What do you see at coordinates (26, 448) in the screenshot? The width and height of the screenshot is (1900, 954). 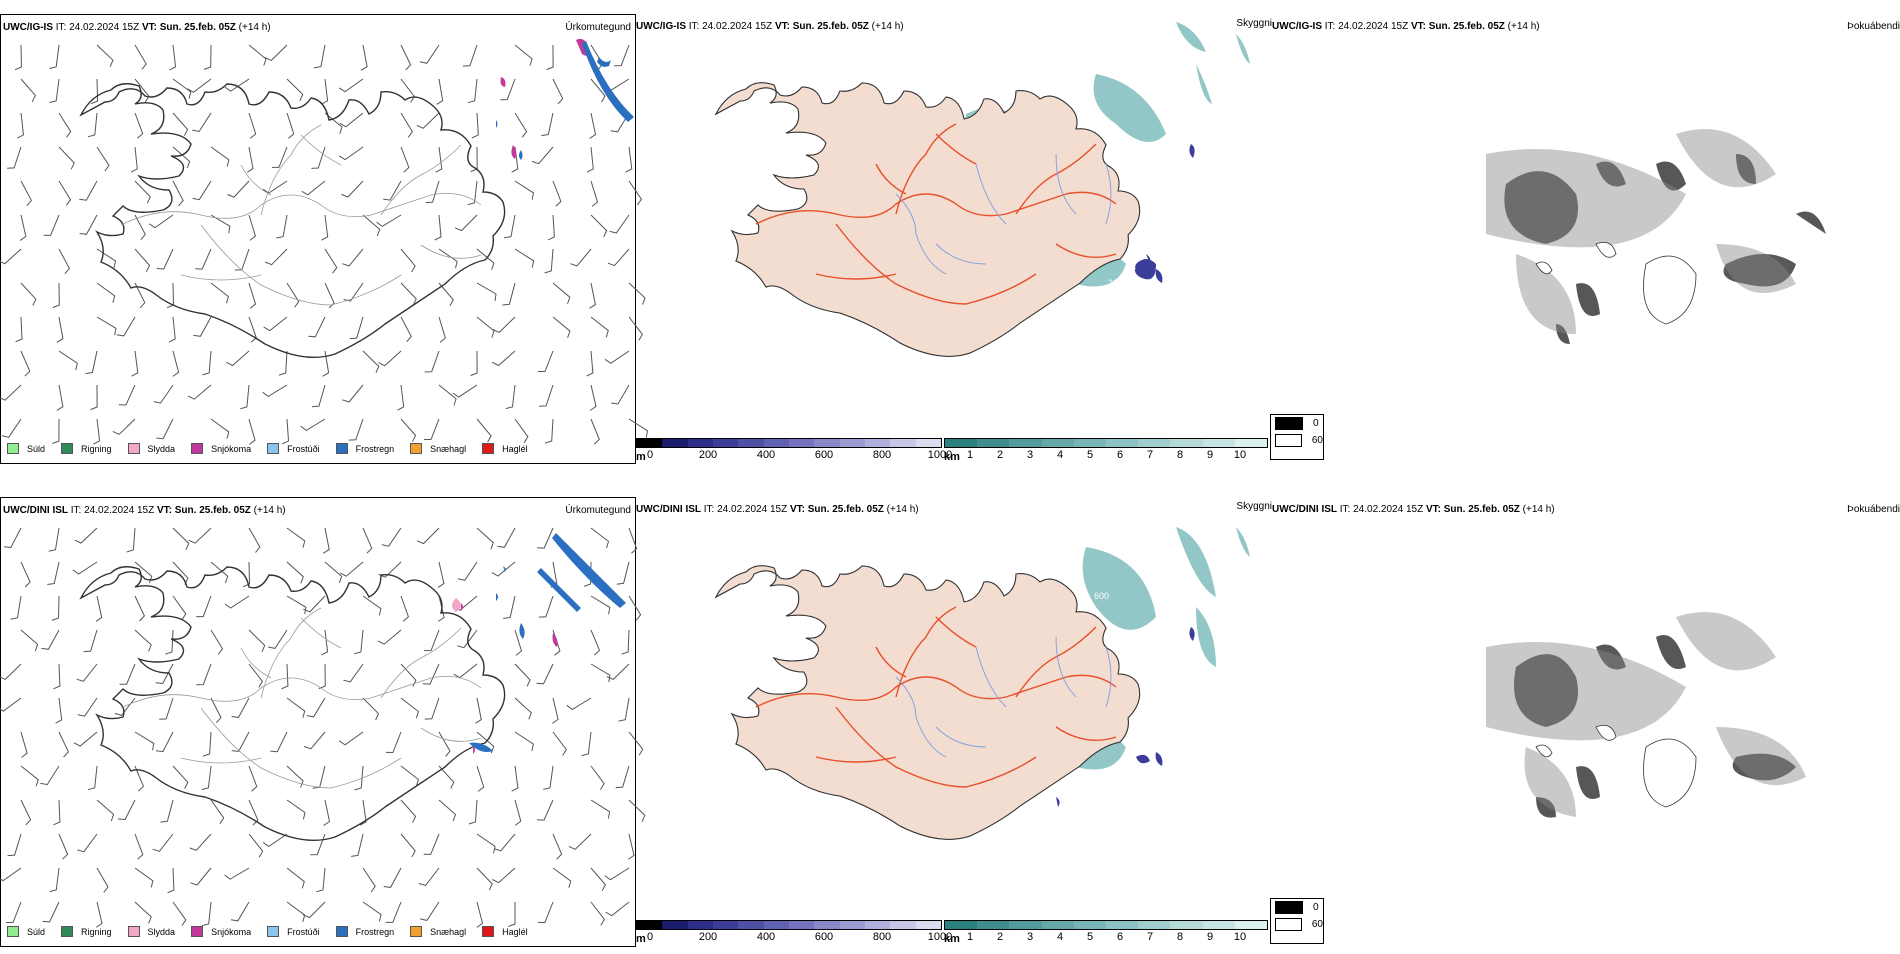 I see `legend-item: Súld` at bounding box center [26, 448].